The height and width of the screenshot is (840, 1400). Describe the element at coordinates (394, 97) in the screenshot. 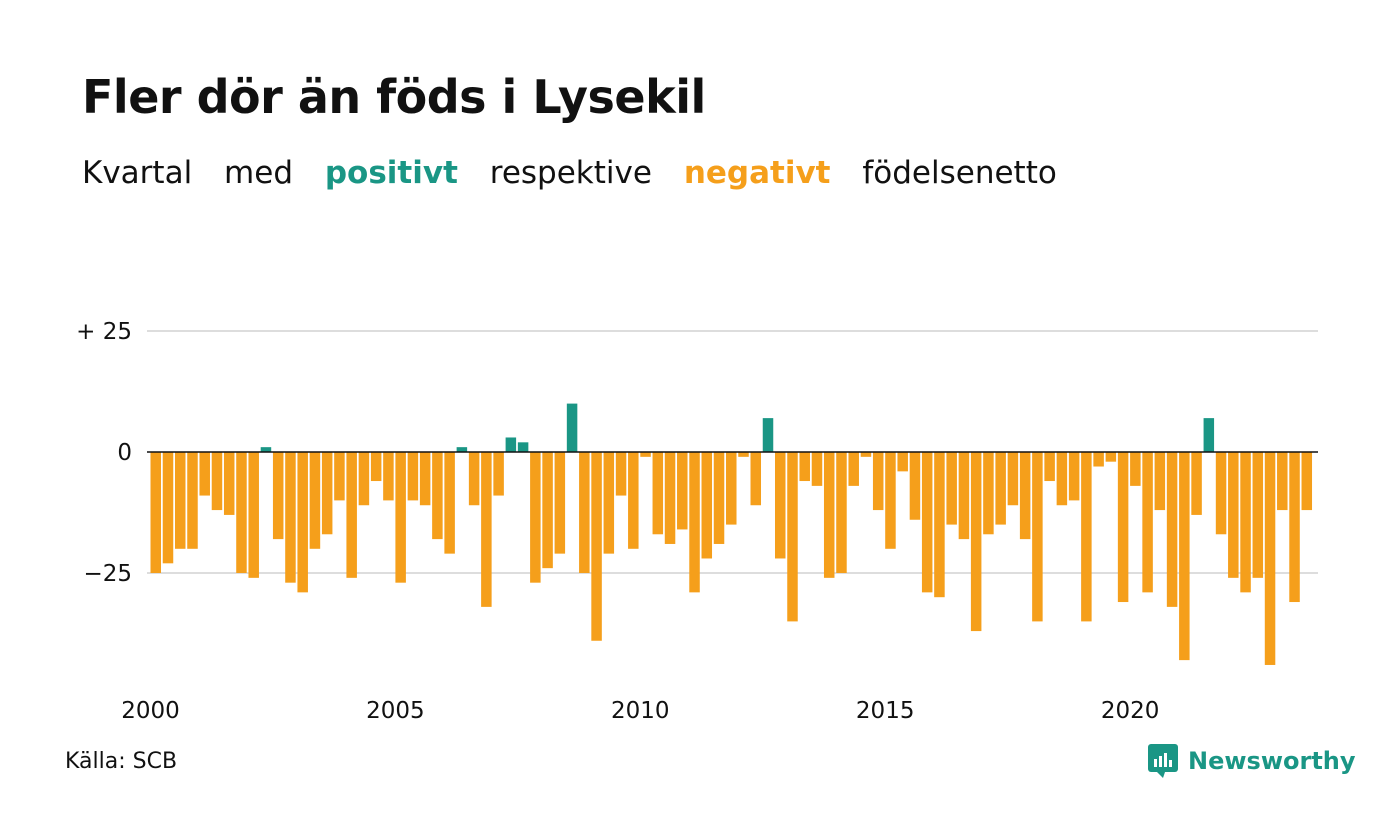

I see `chart-title: Fler dör än föds i Lysekil` at that location.